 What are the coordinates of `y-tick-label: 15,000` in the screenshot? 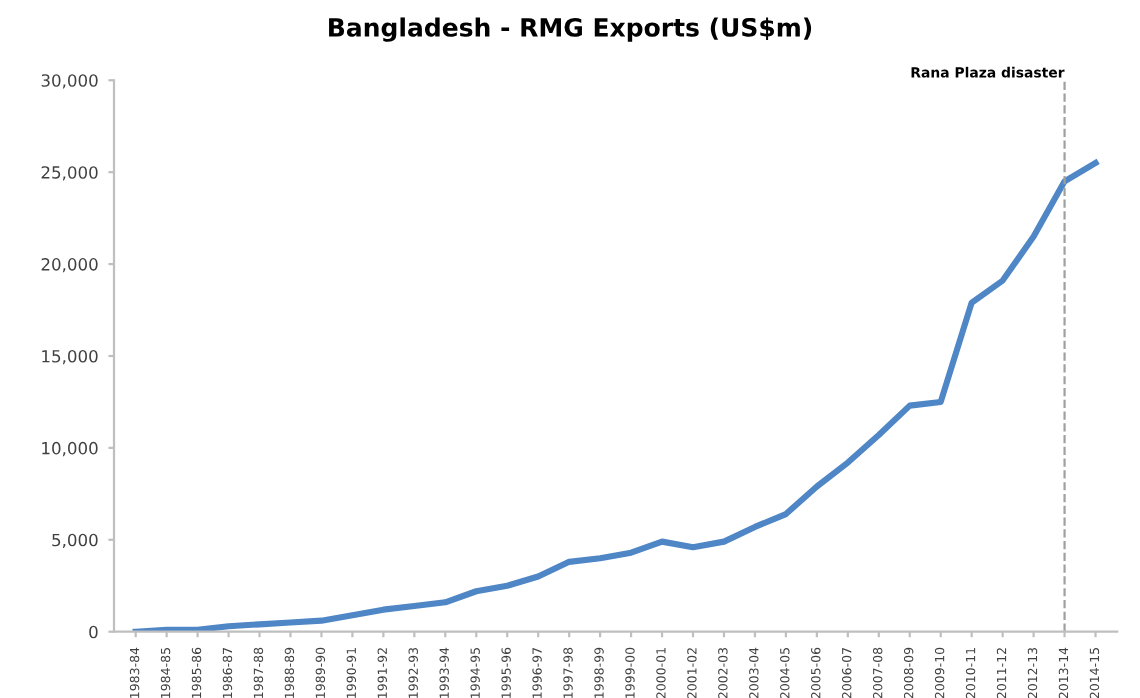 It's located at (70, 357).